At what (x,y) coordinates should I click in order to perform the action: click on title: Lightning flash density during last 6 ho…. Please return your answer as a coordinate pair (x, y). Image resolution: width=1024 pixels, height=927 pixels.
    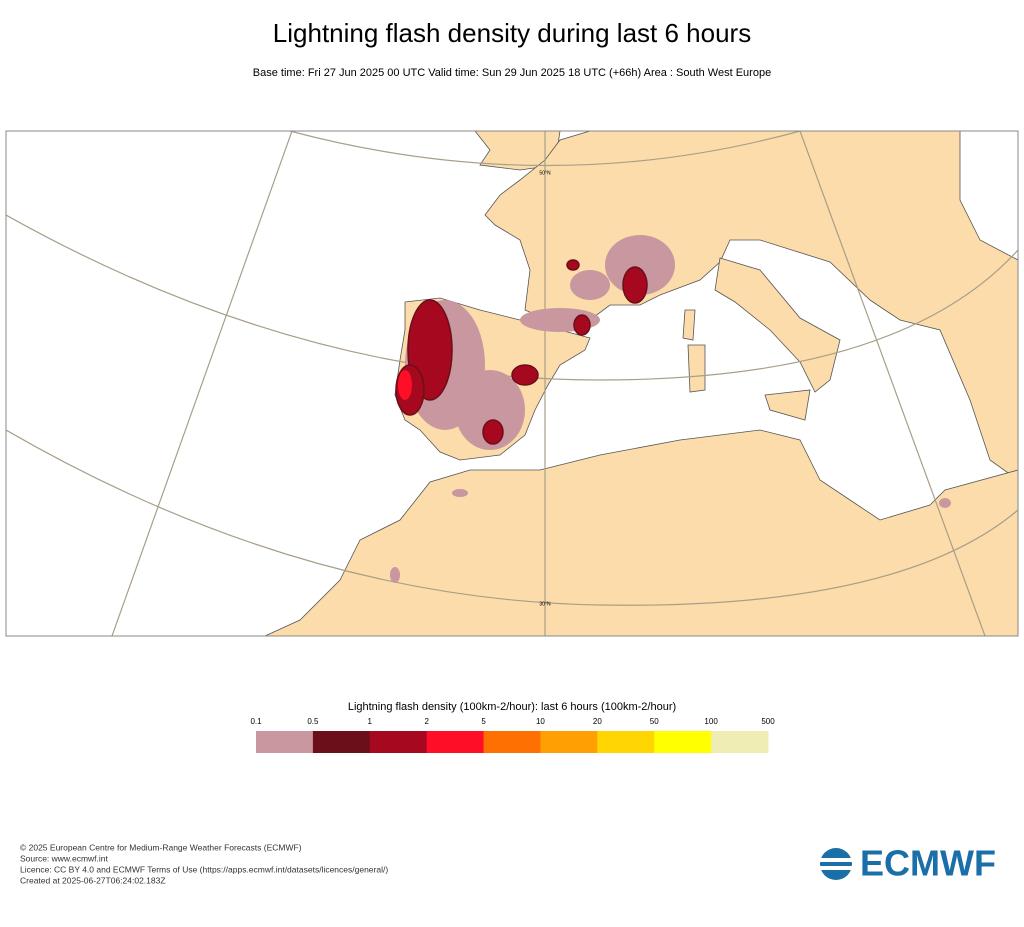
    Looking at the image, I should click on (512, 33).